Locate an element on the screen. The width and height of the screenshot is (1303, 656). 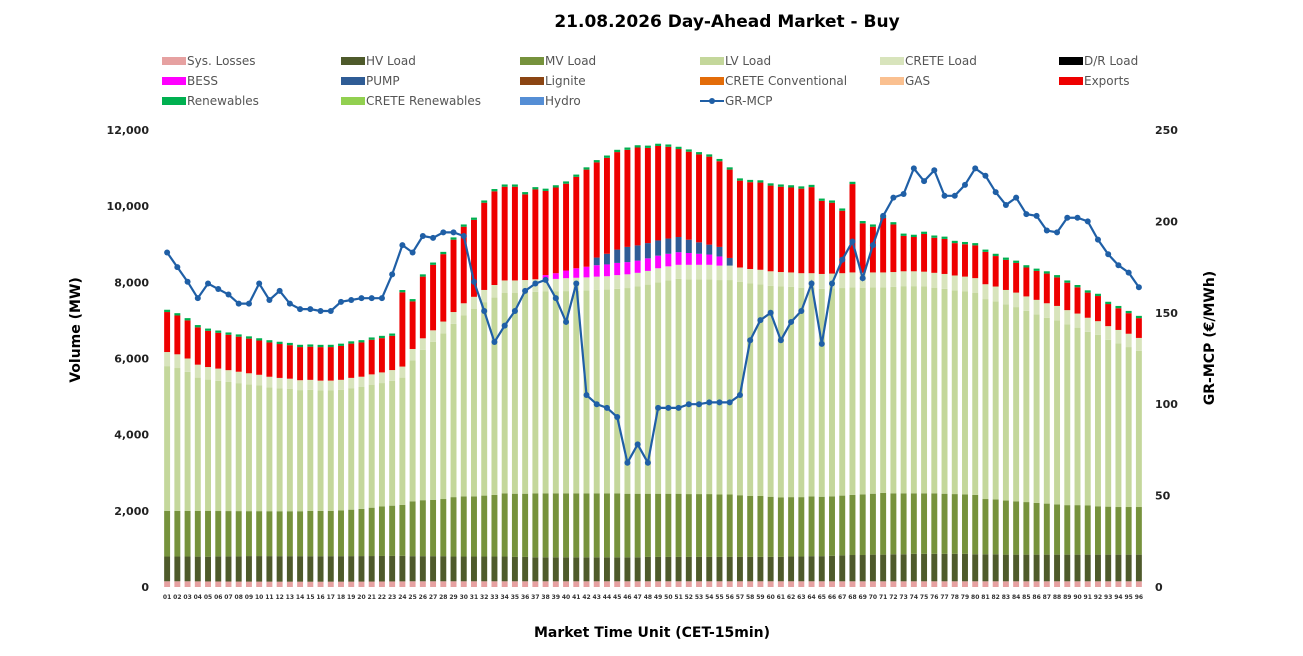
legend-swatch is located at coordinates (532, 61).